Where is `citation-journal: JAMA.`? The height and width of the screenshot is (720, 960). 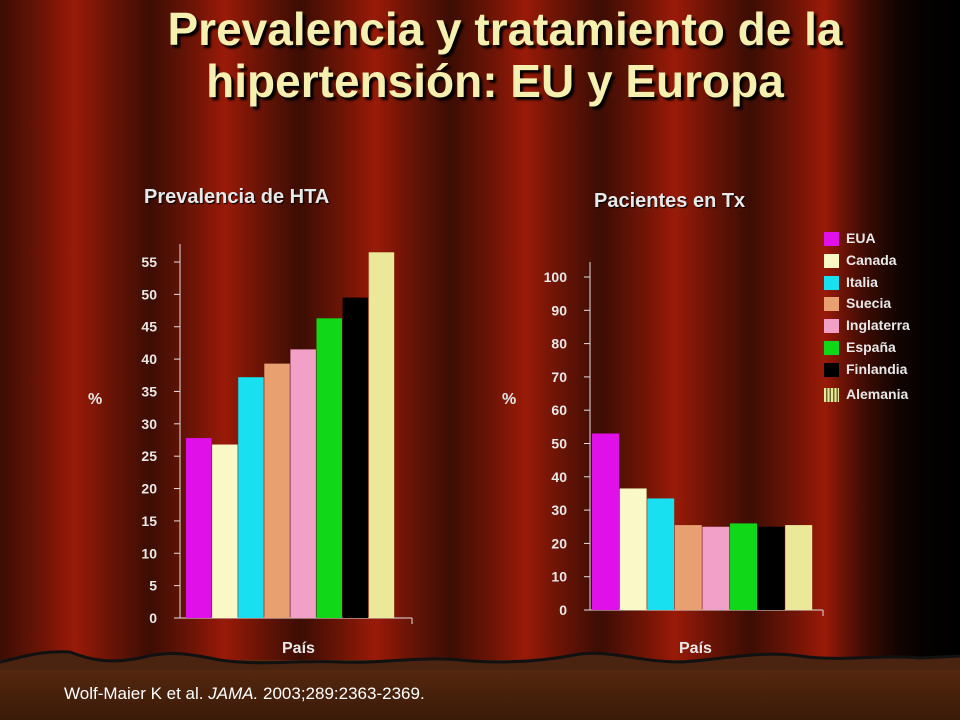
citation-journal: JAMA. is located at coordinates (233, 693).